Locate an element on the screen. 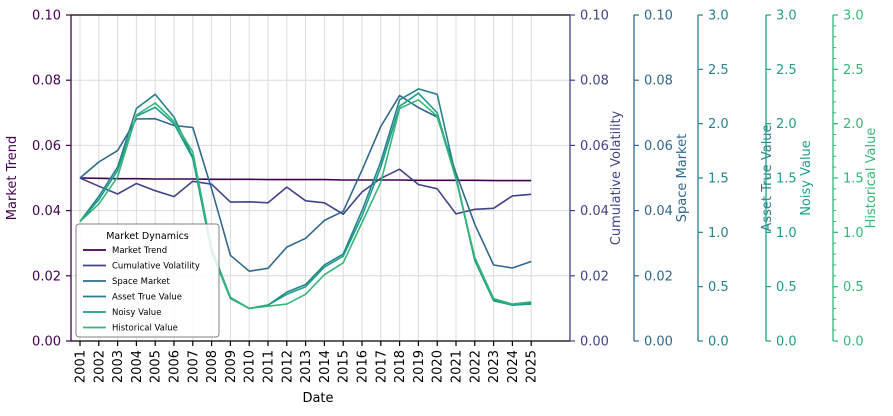 The height and width of the screenshot is (416, 893). axis-label: Space Market is located at coordinates (682, 178).